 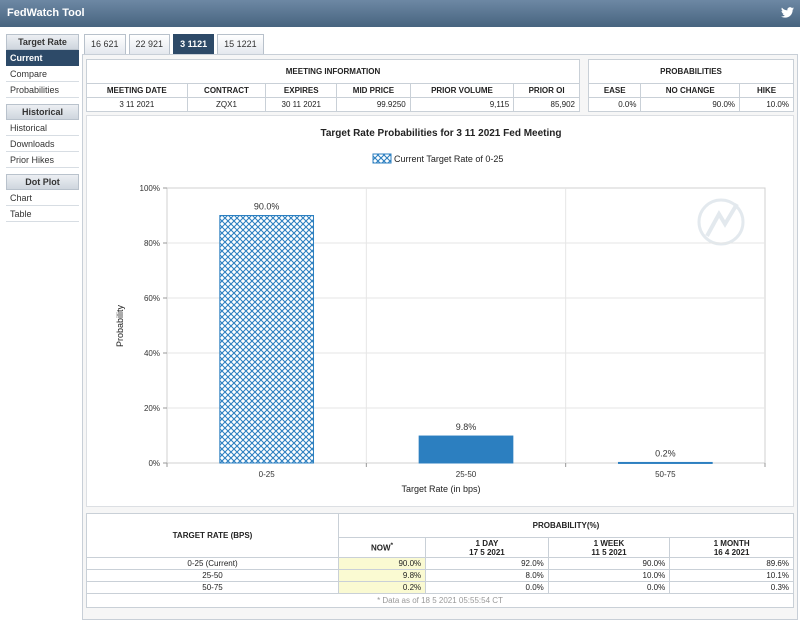 What do you see at coordinates (609, 547) in the screenshot?
I see `col-1-week: 1 WEEK 11 5 2021` at bounding box center [609, 547].